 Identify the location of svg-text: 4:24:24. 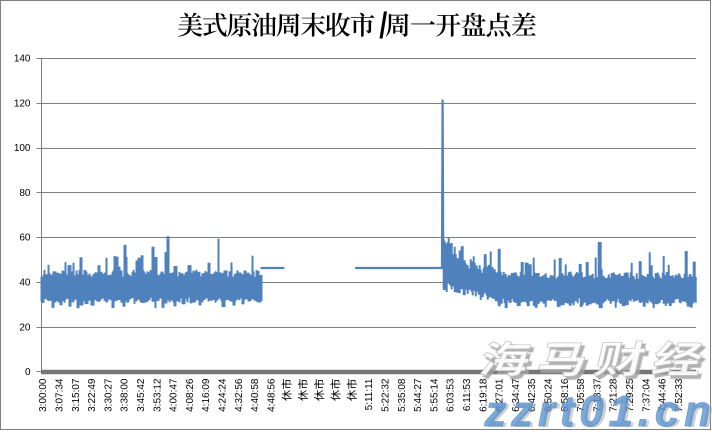
(223, 395).